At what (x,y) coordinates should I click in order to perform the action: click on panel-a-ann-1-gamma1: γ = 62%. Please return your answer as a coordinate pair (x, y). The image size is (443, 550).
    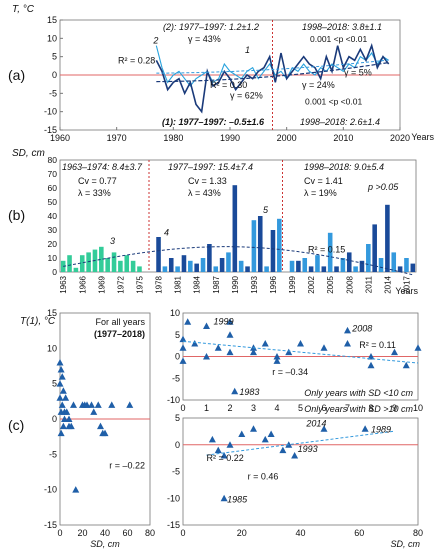
    Looking at the image, I should click on (246, 95).